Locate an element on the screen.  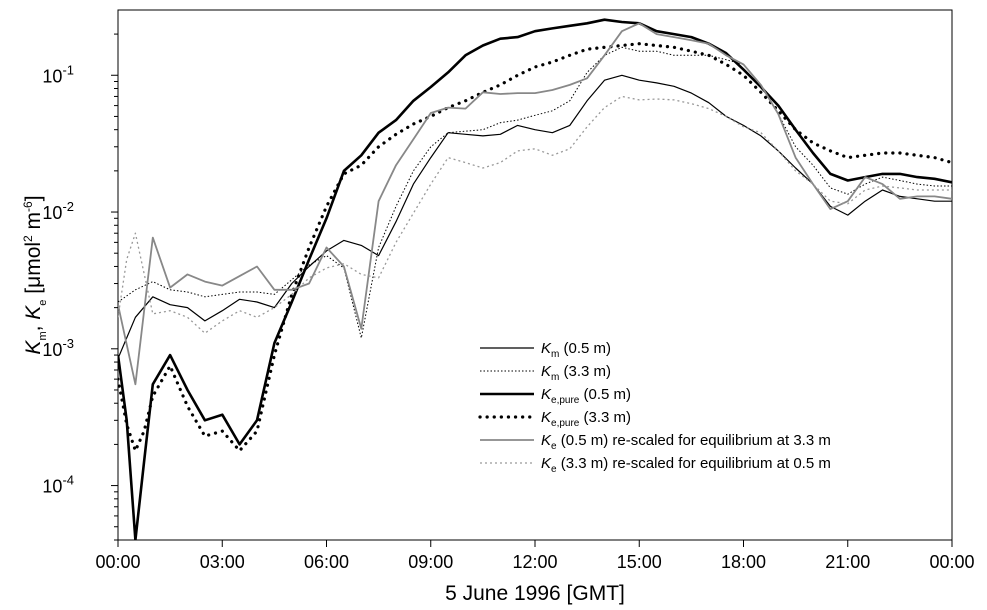
y-tick-exponent: -4 is located at coordinates (68, 480).